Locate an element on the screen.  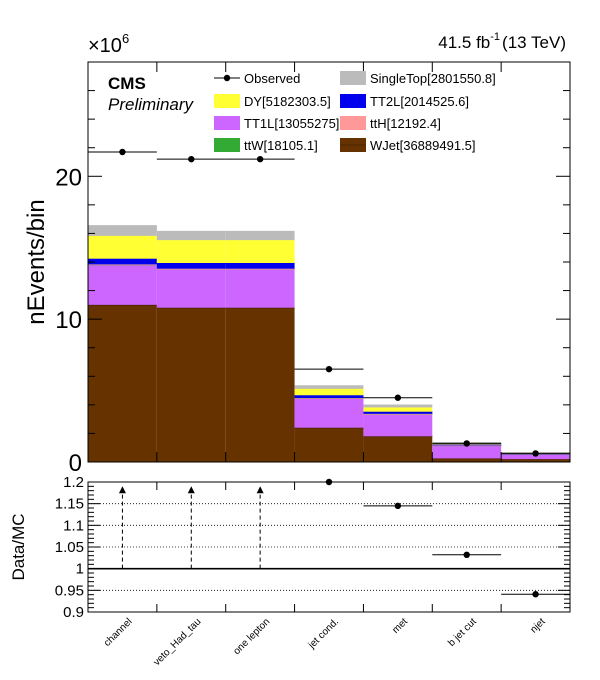
y-tick-label: 0 is located at coordinates (75, 463).